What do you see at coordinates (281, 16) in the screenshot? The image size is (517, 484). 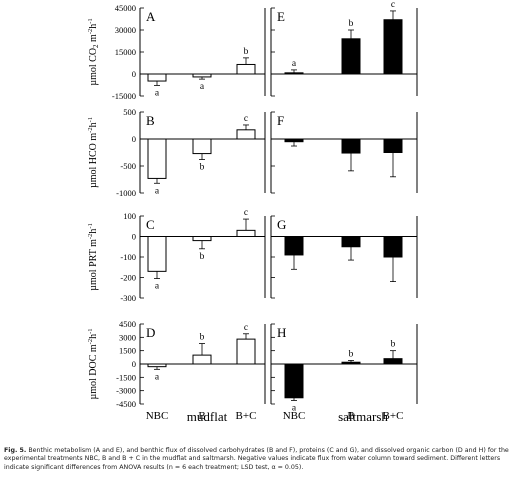 I see `panel-e-letter: E` at bounding box center [281, 16].